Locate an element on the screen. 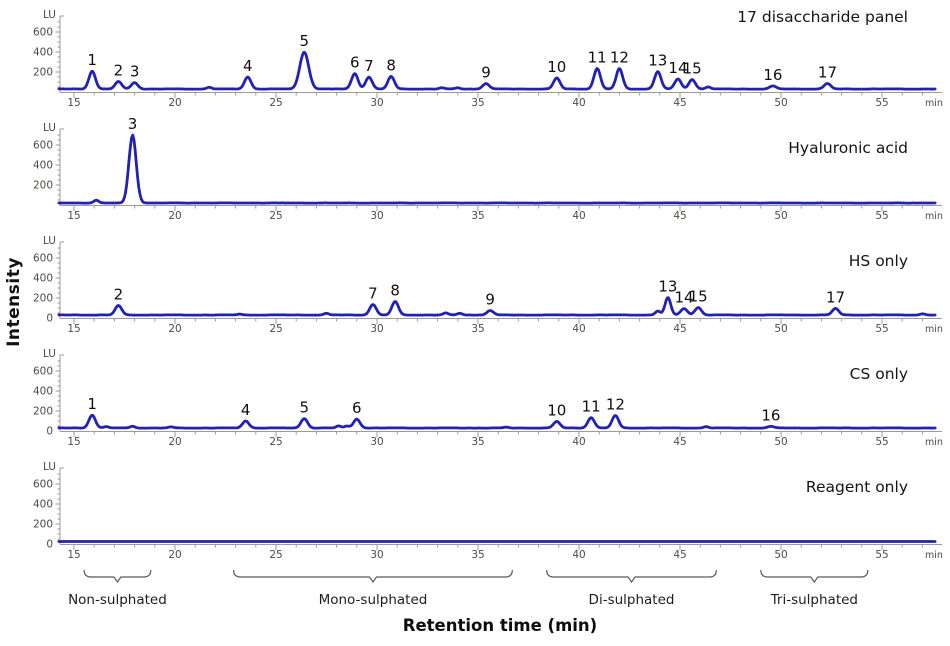 This screenshot has width=950, height=646. svg-text: 10 is located at coordinates (556, 67).